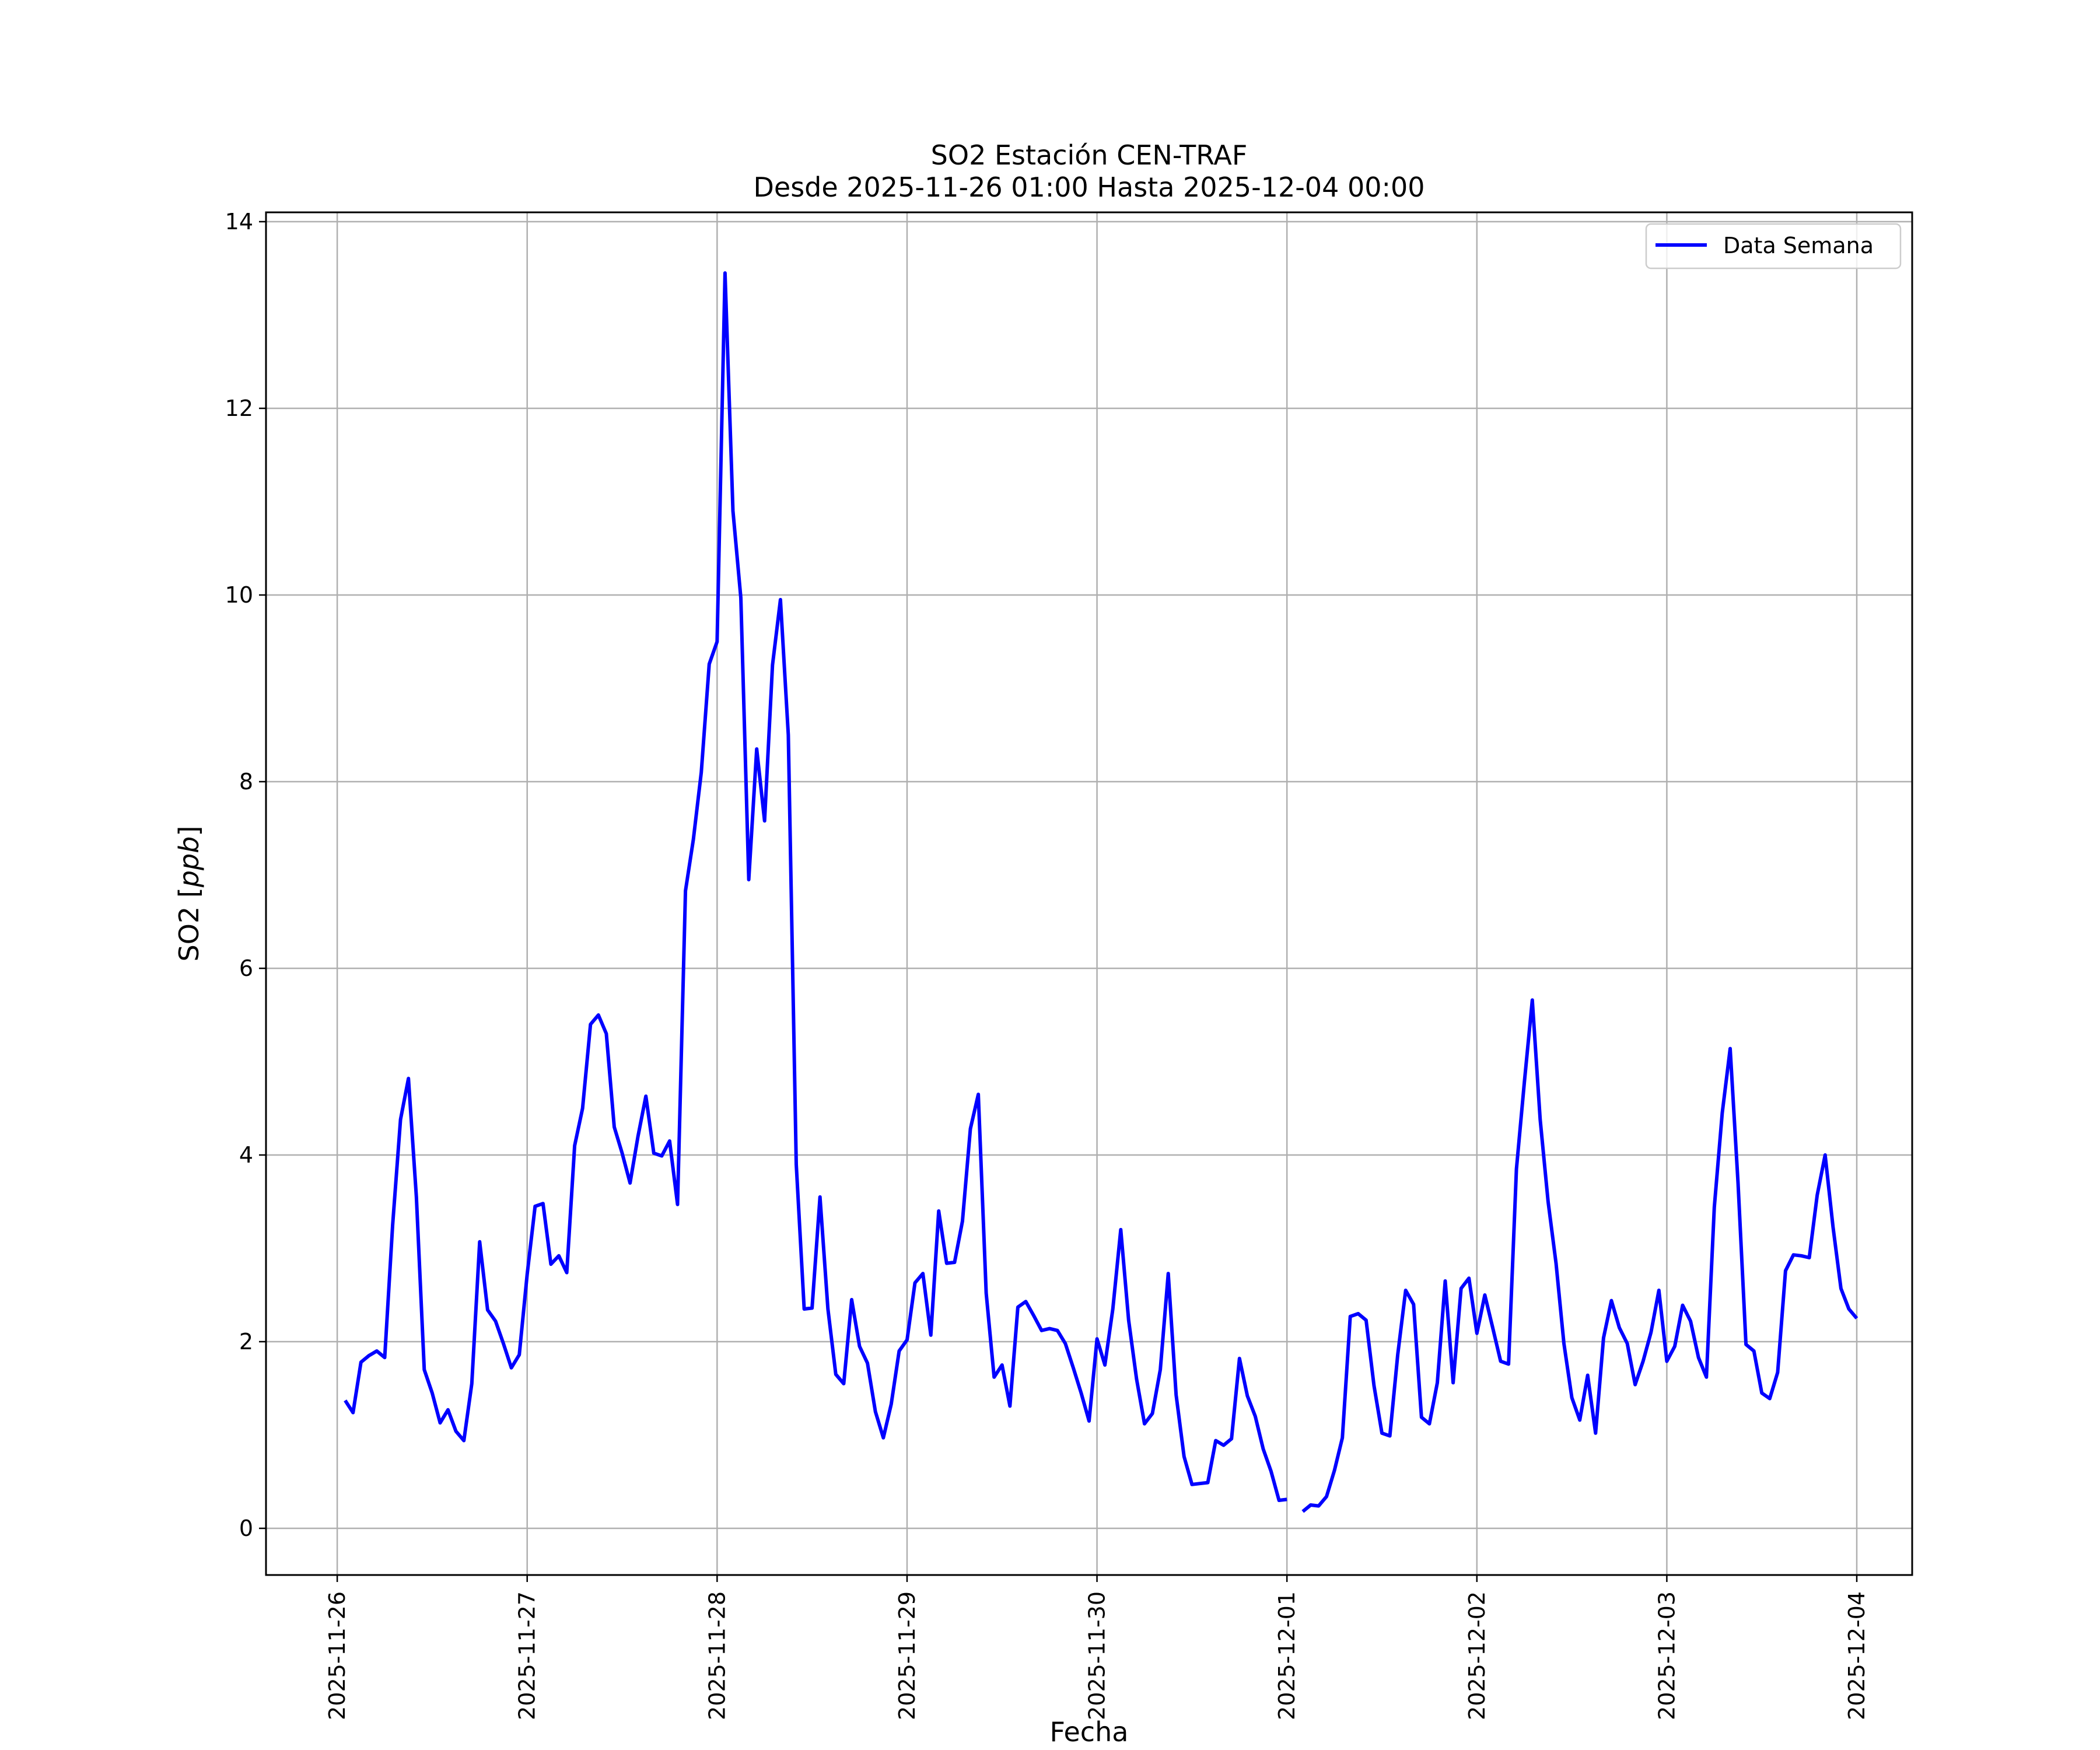 The image size is (2100, 1750). Describe the element at coordinates (189, 924) in the screenshot. I see `y-axis-label-prefix: SO2 [` at that location.